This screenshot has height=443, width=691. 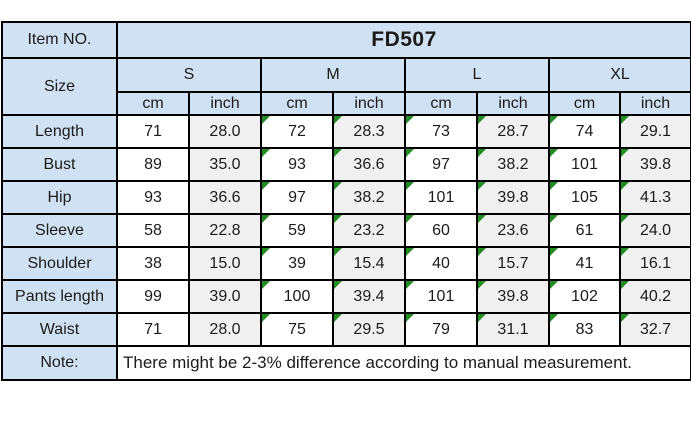 What do you see at coordinates (297, 131) in the screenshot?
I see `measurement-value: 72` at bounding box center [297, 131].